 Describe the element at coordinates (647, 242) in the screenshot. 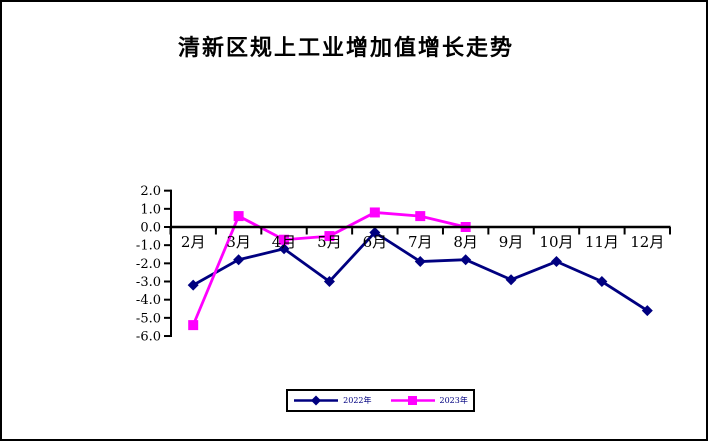

I see `x-category-label: 12月` at that location.